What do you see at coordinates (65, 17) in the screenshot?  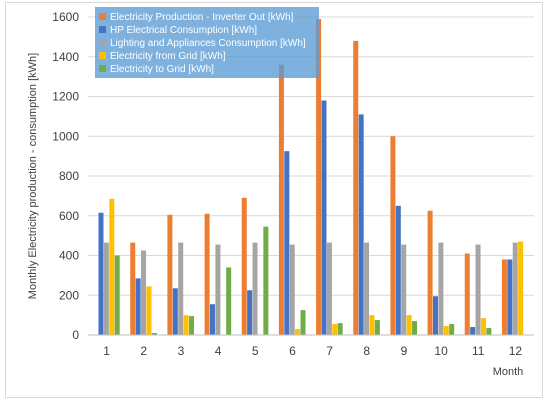 I see `y-tick-label: 1600` at bounding box center [65, 17].